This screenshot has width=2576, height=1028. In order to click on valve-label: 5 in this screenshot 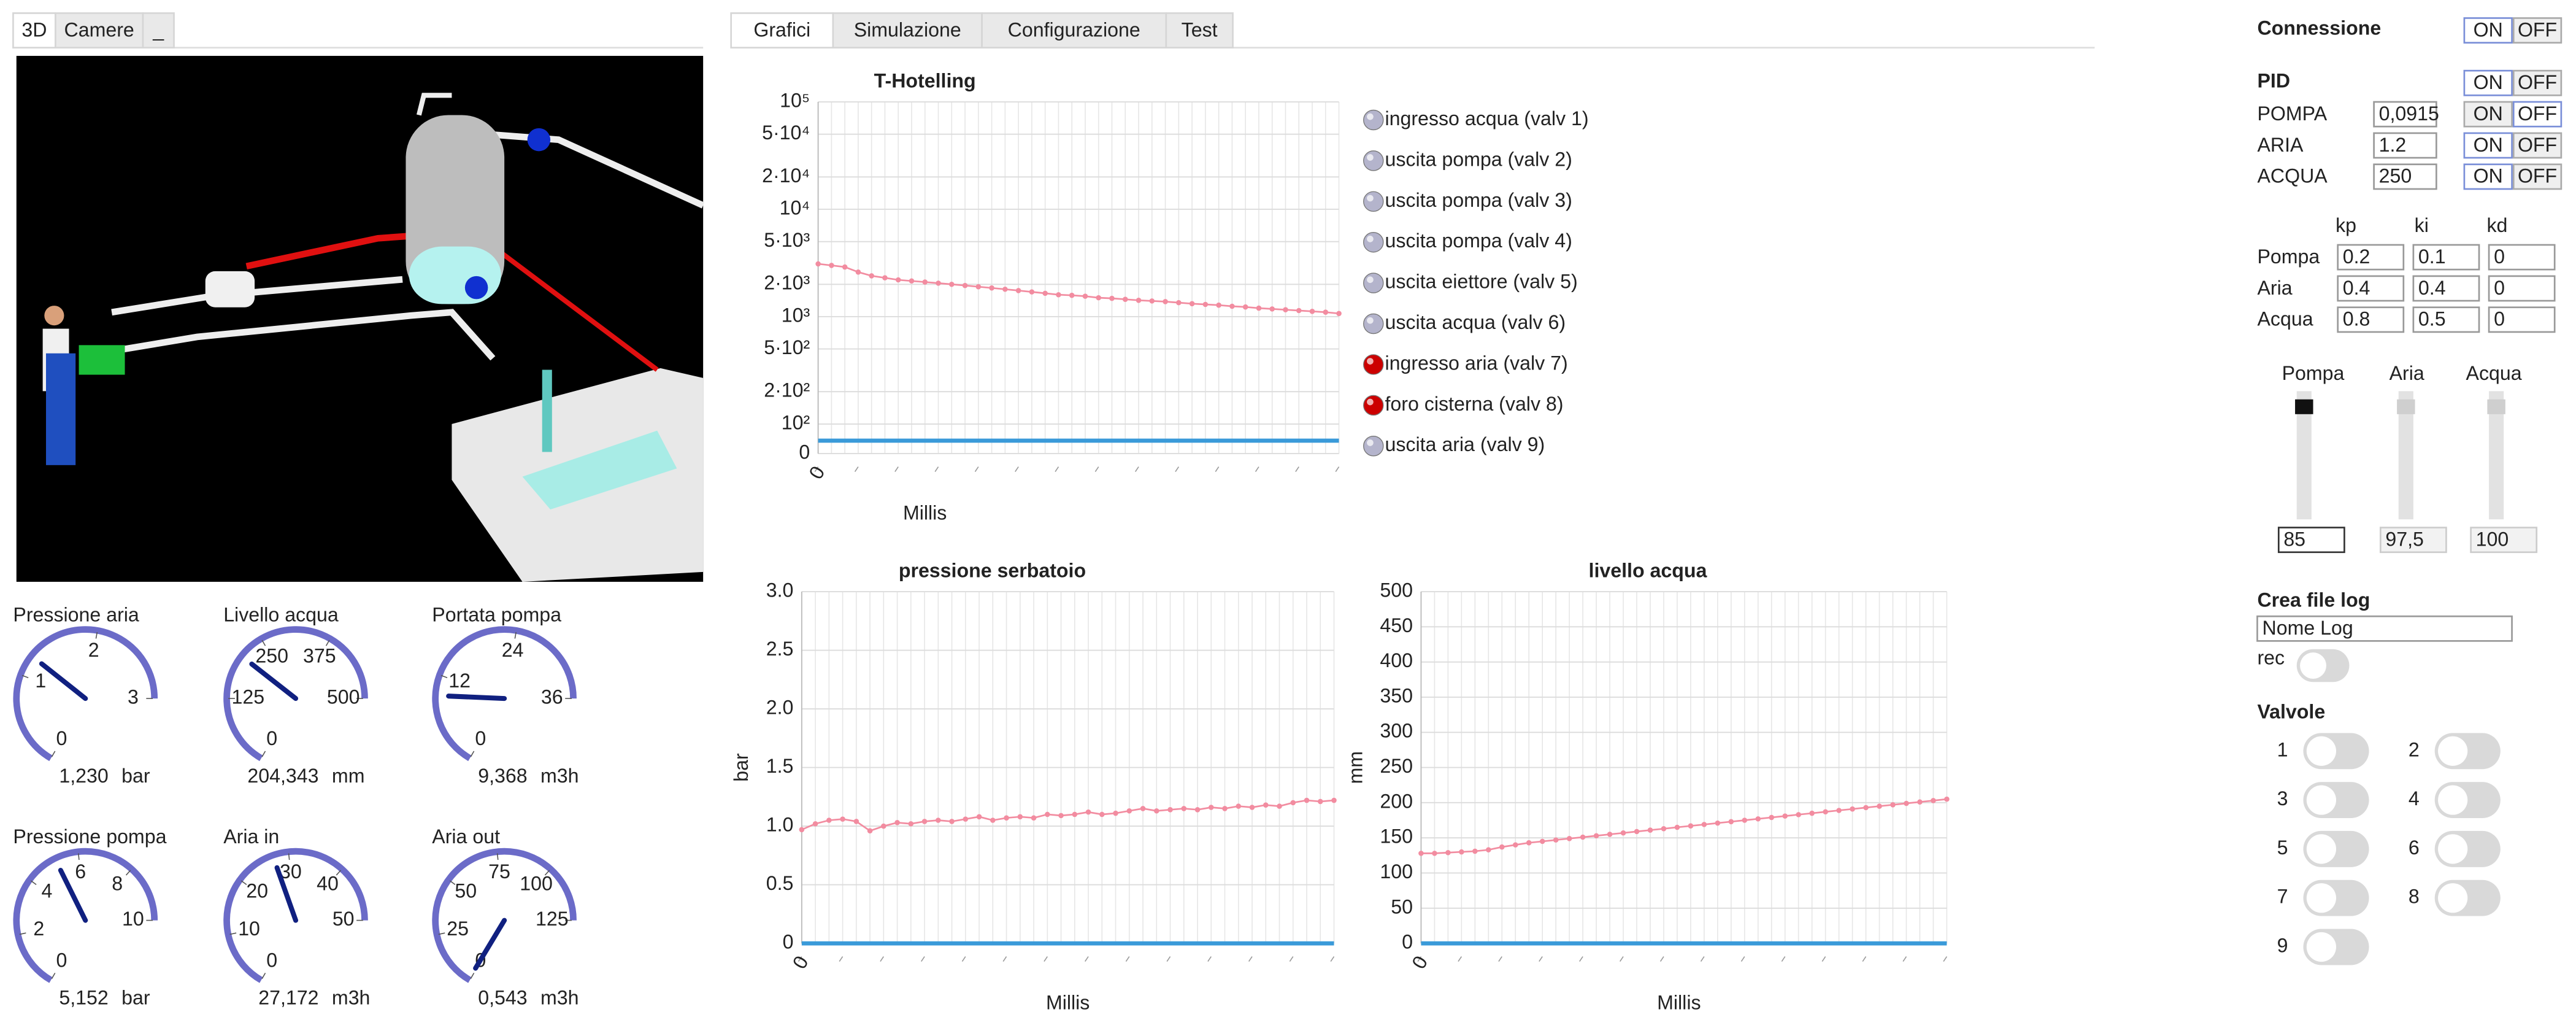, I will do `click(2282, 848)`.